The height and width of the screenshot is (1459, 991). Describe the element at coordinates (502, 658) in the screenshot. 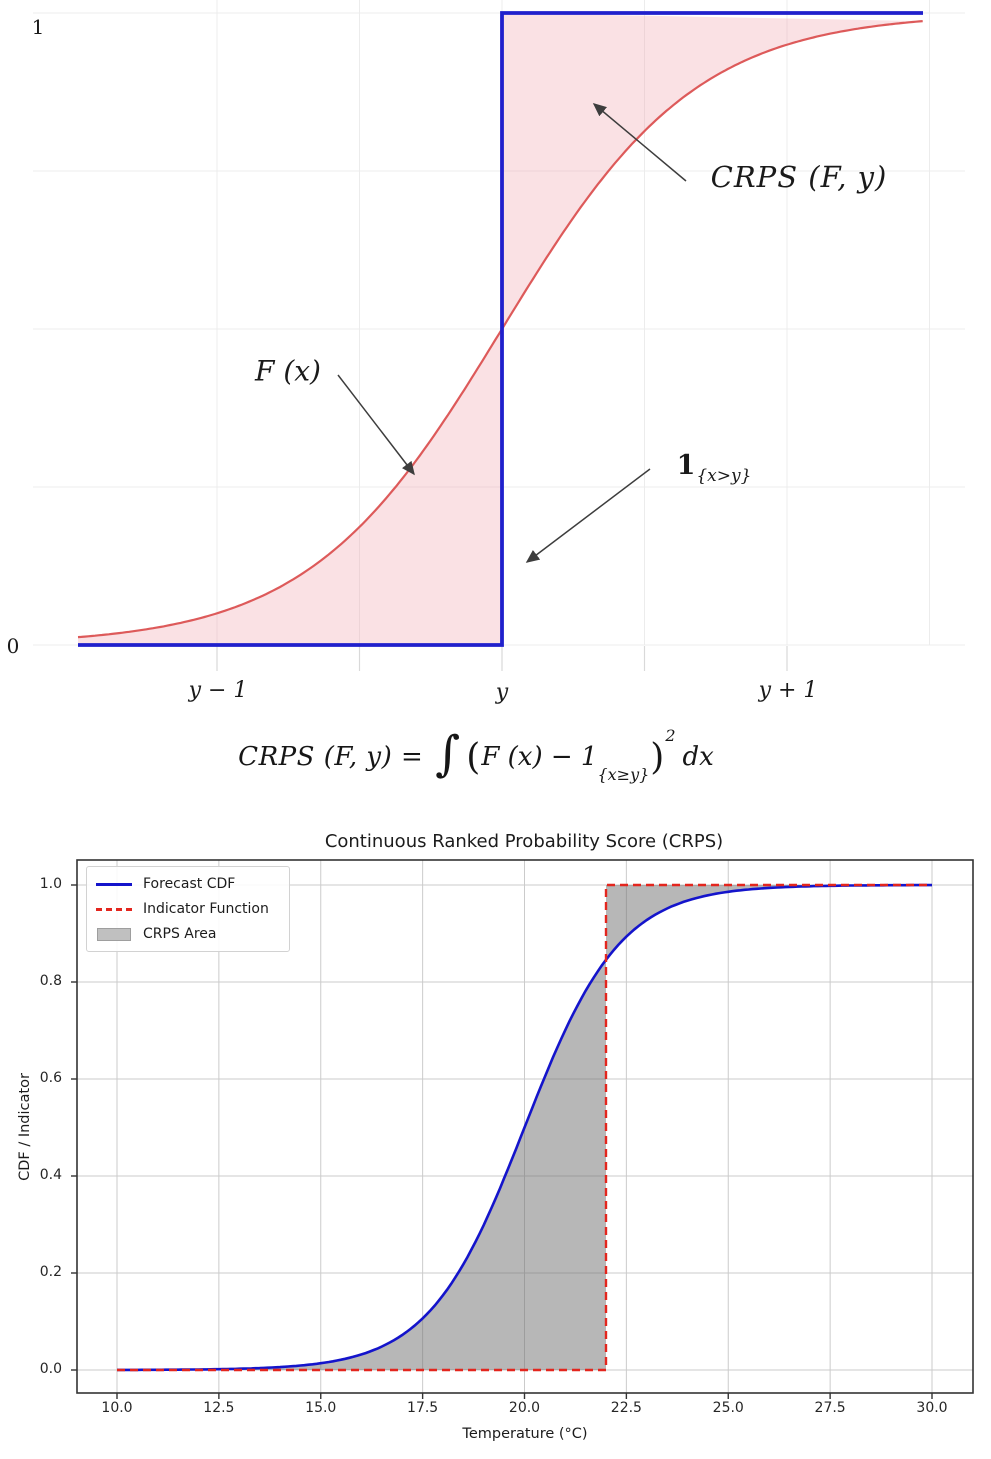

I see `top-axis-ticks` at that location.